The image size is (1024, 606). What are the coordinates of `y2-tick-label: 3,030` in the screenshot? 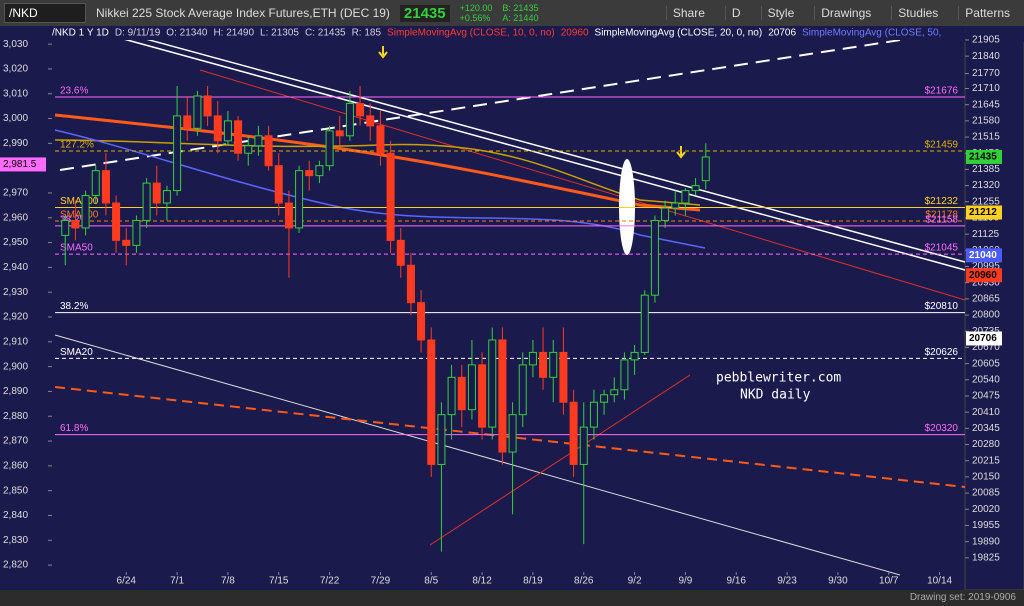 It's located at (15, 44).